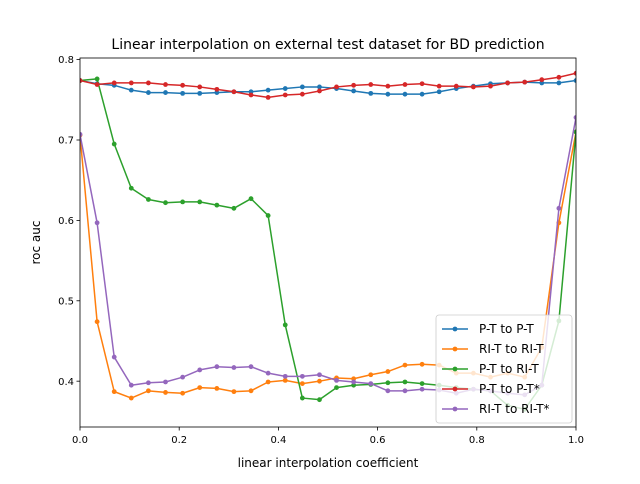 The image size is (640, 484). What do you see at coordinates (378, 440) in the screenshot?
I see `x-tick-label: 0.6` at bounding box center [378, 440].